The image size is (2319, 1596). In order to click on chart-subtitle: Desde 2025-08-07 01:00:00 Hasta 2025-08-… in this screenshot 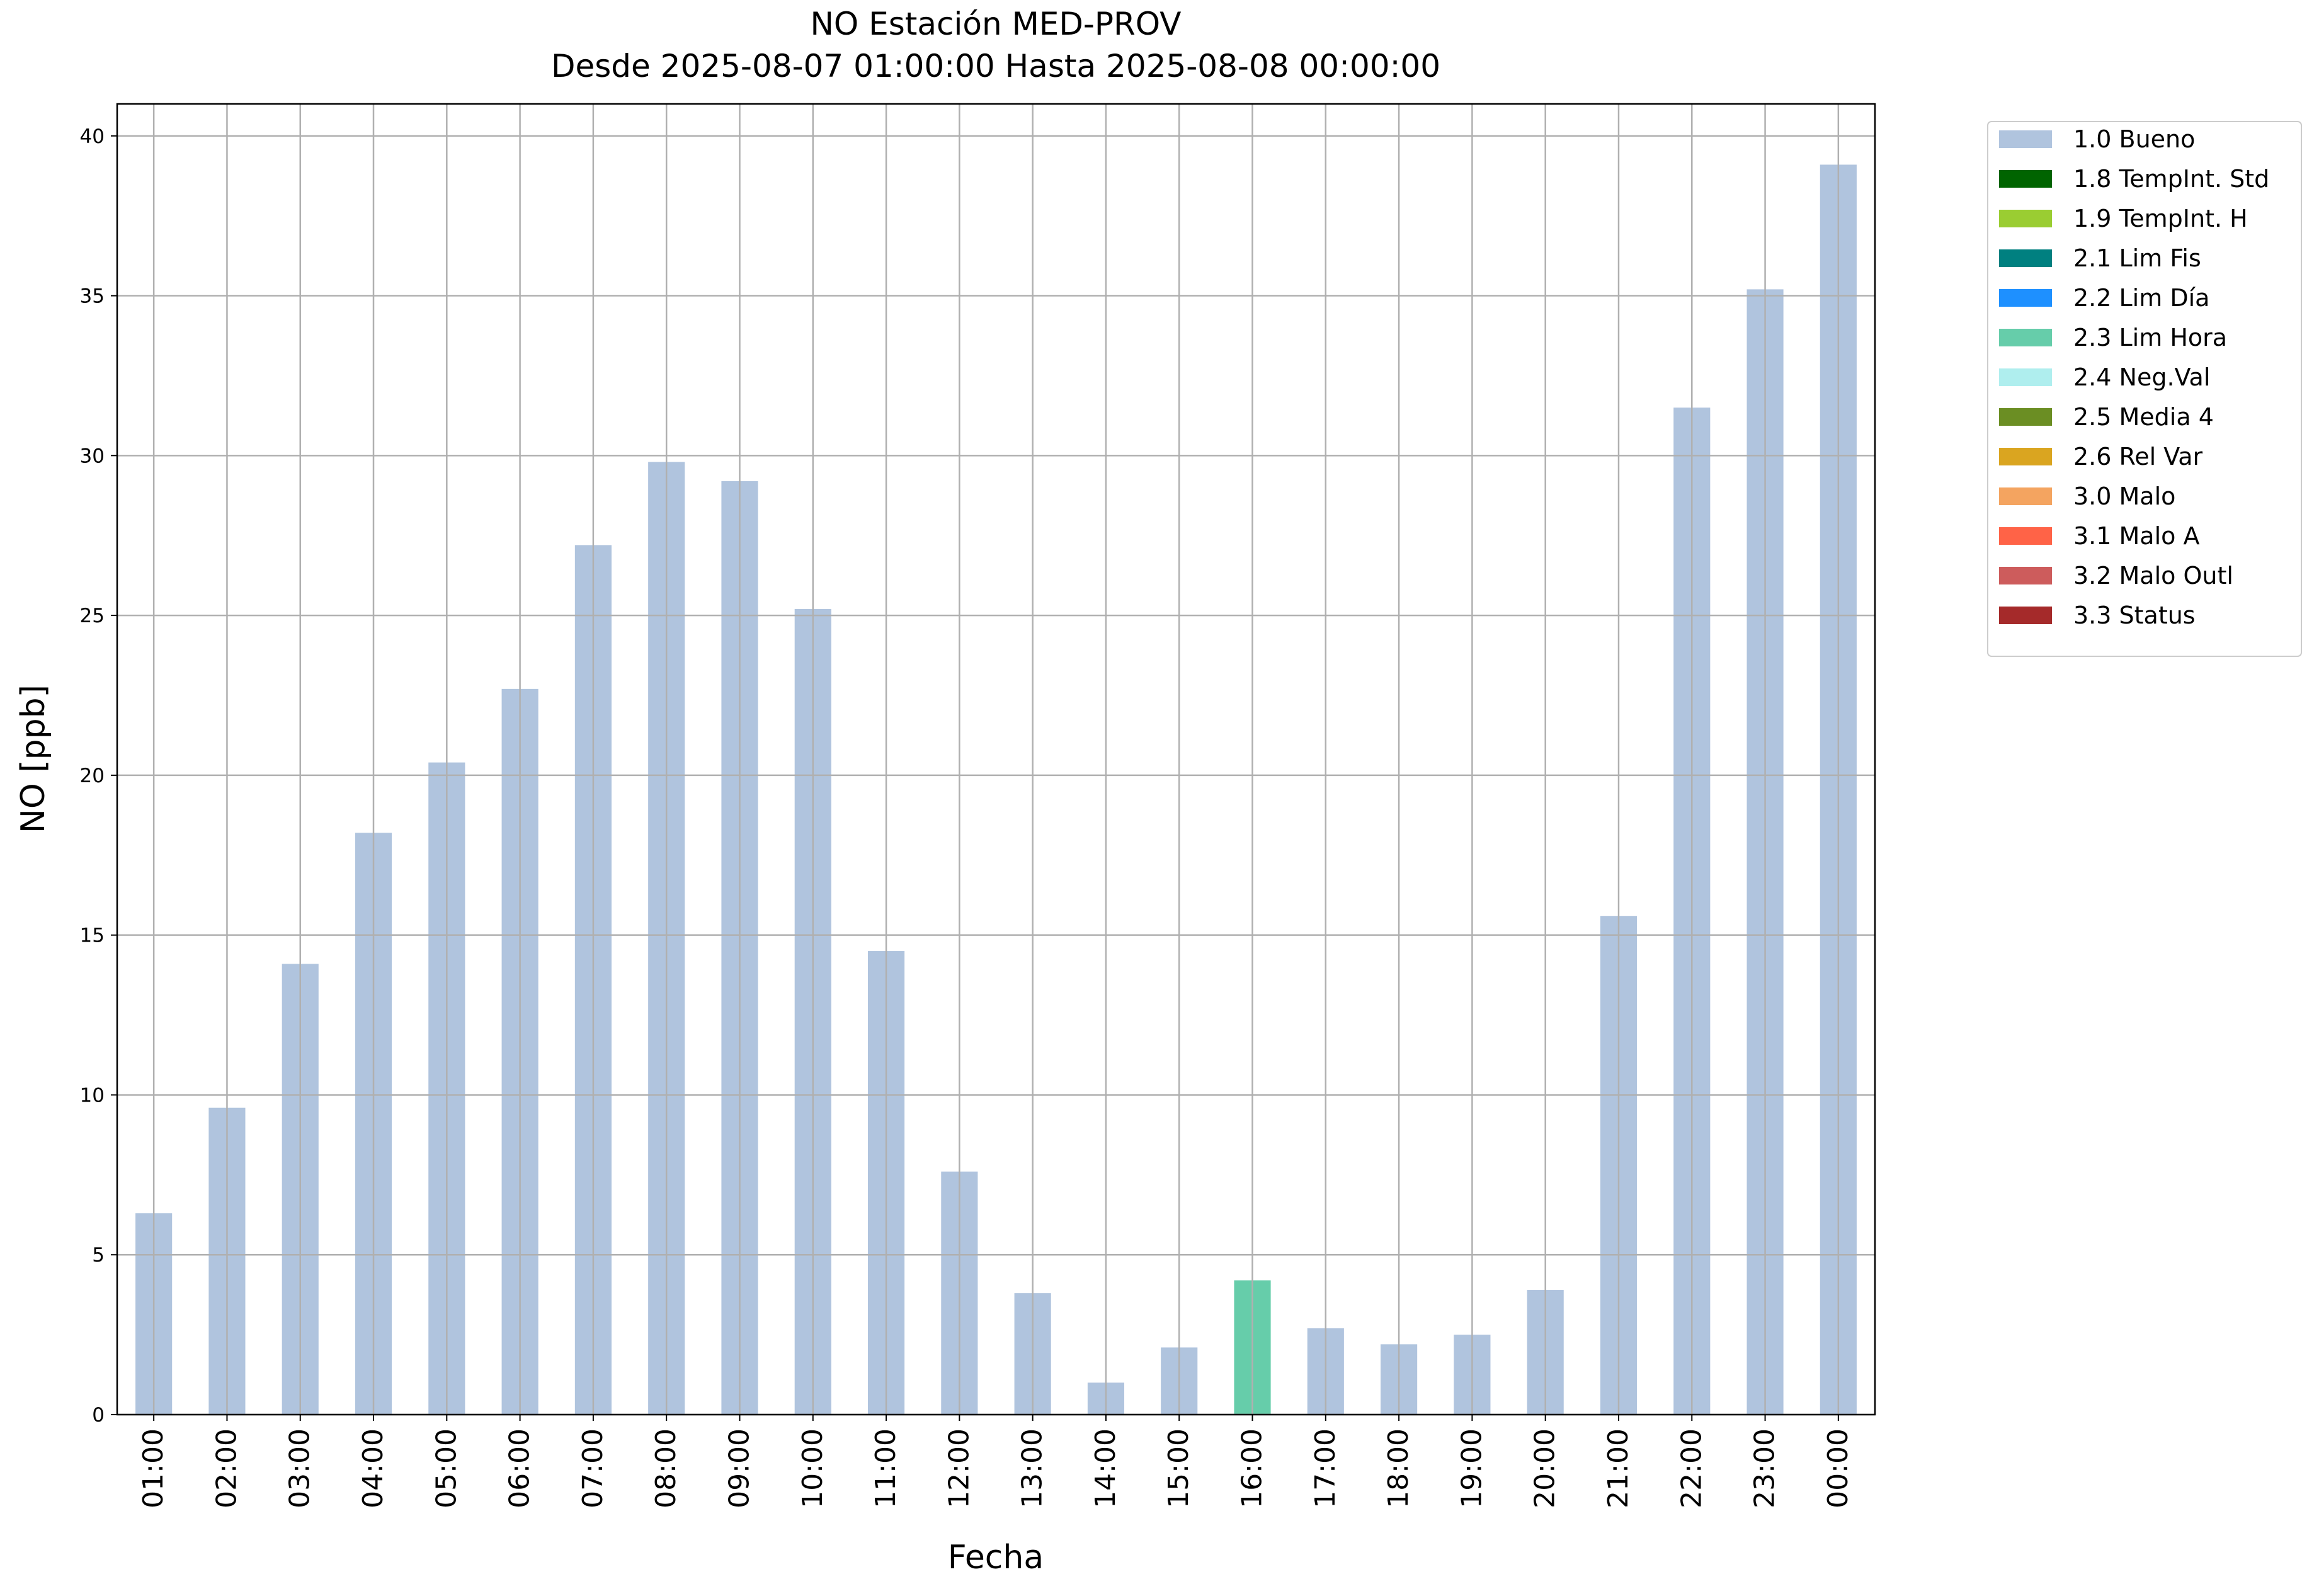, I will do `click(995, 66)`.